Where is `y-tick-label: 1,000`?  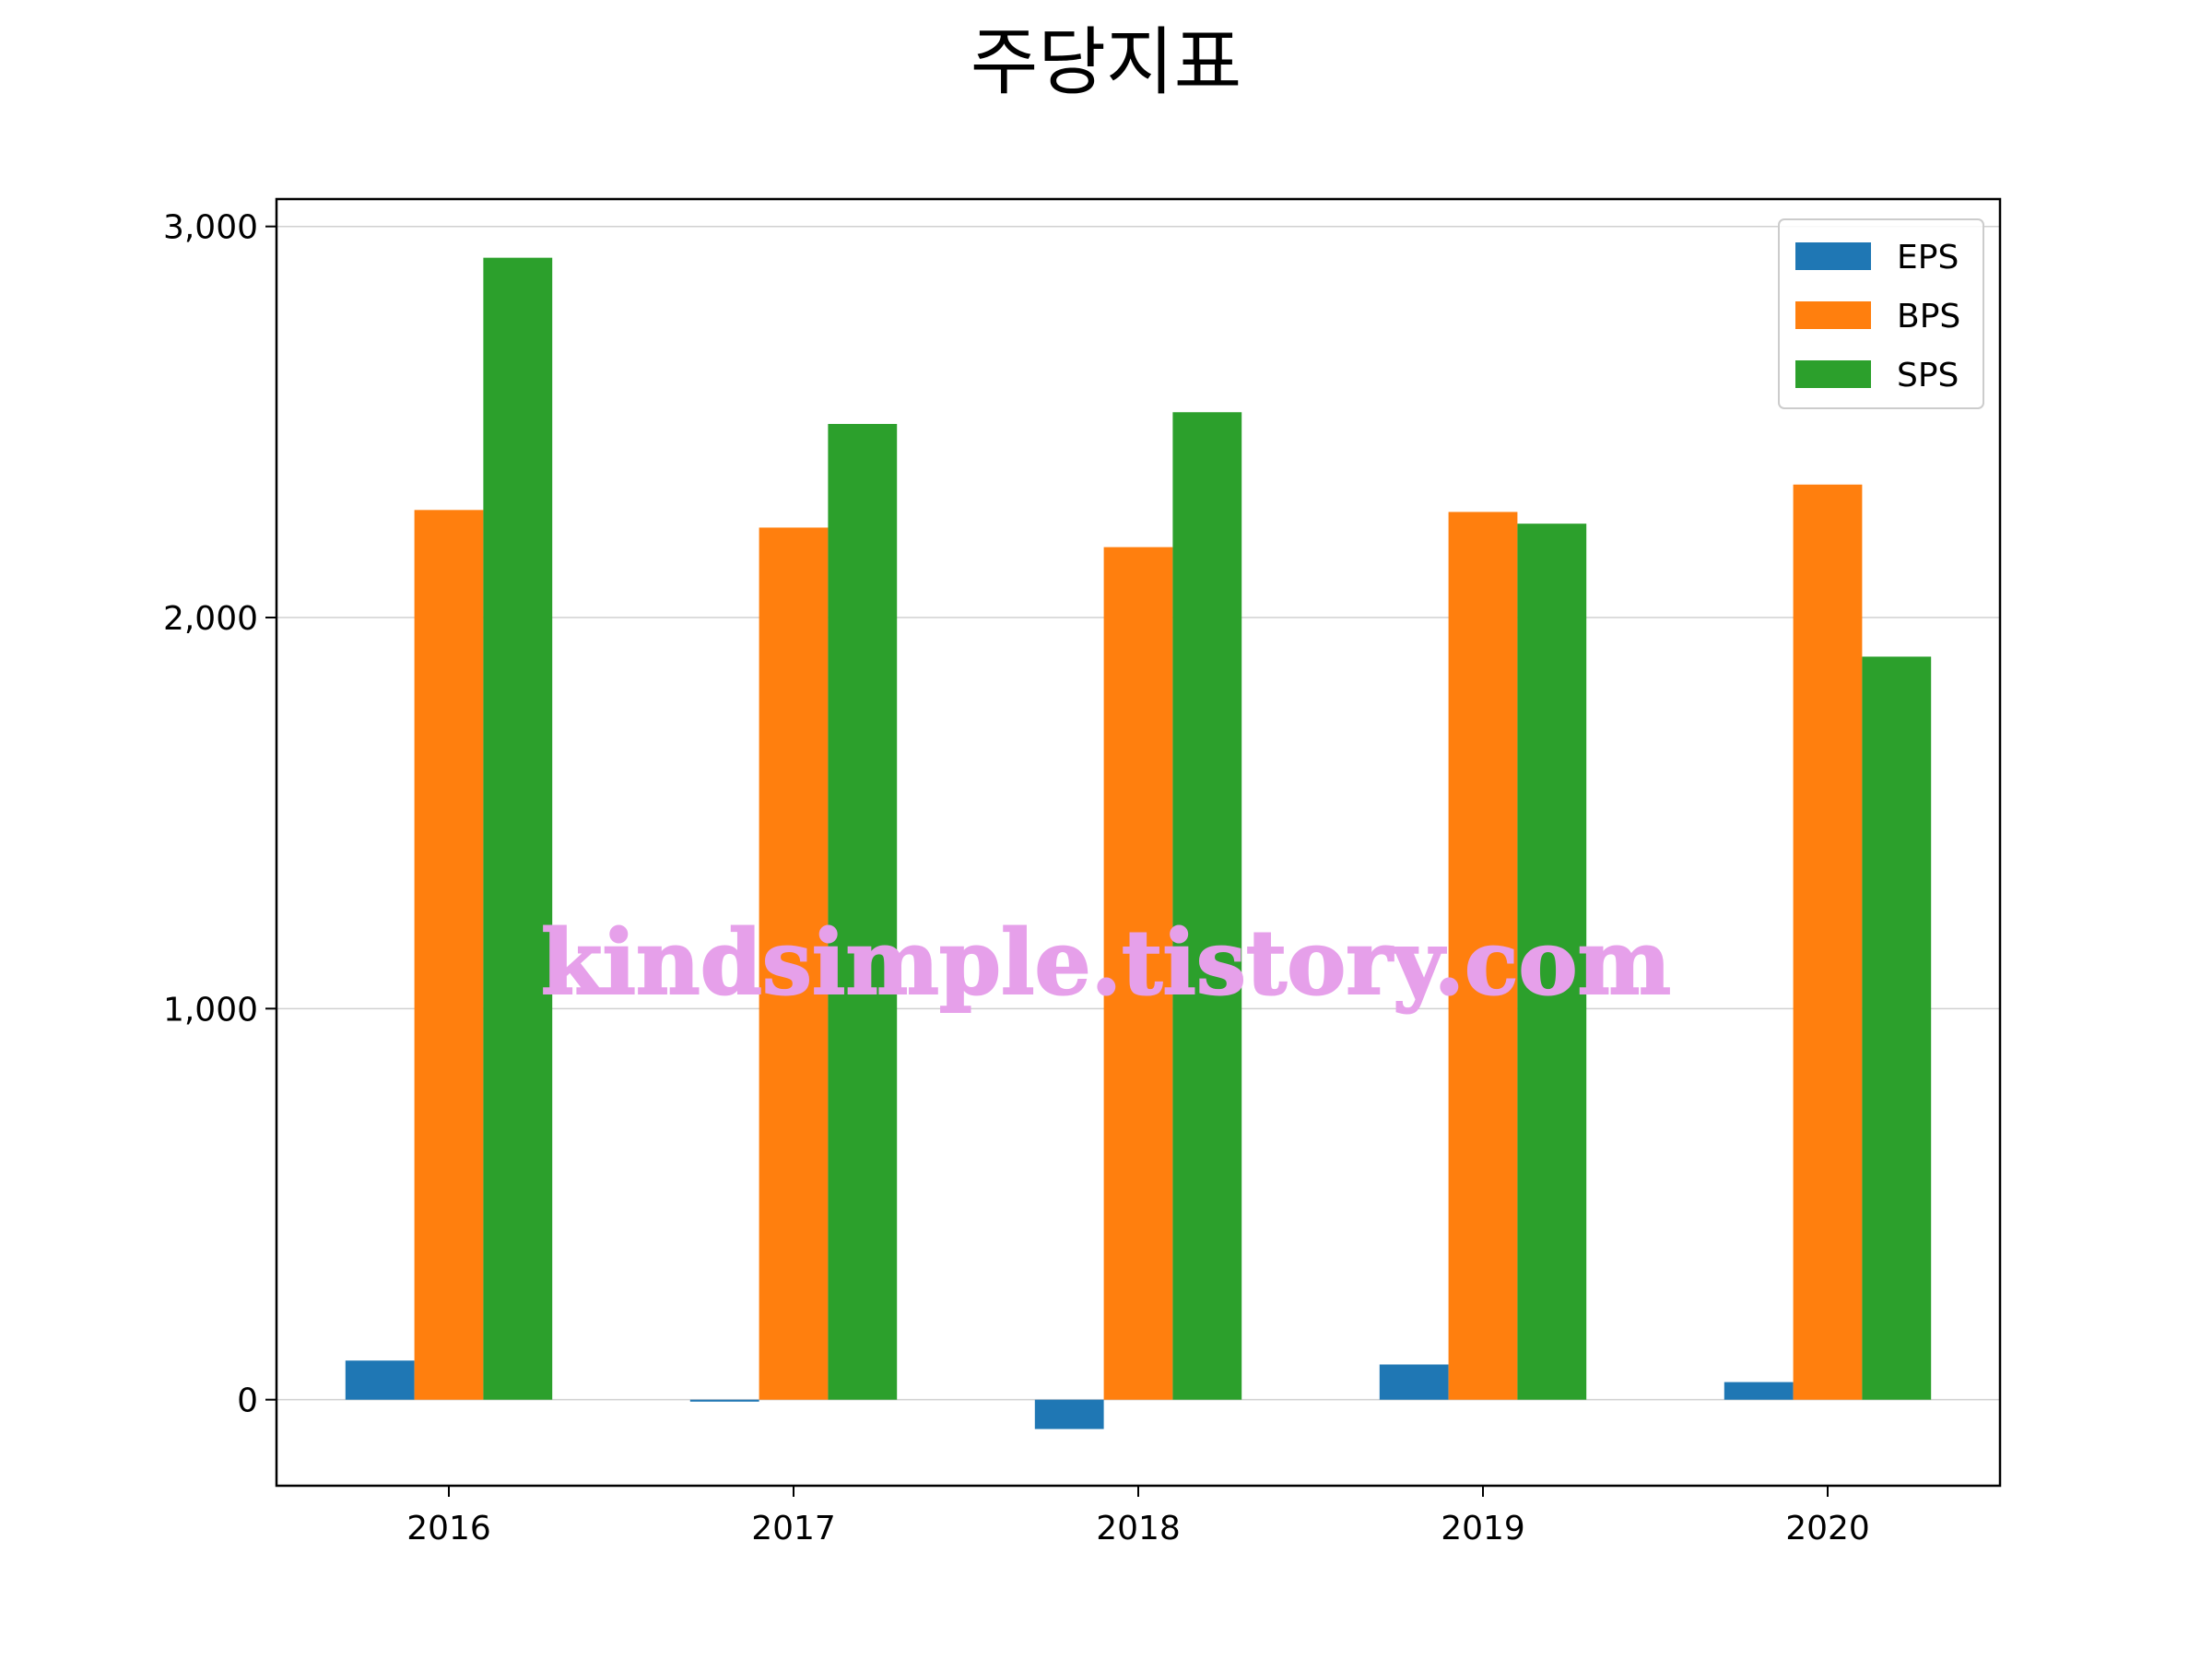
y-tick-label: 1,000 is located at coordinates (210, 1010).